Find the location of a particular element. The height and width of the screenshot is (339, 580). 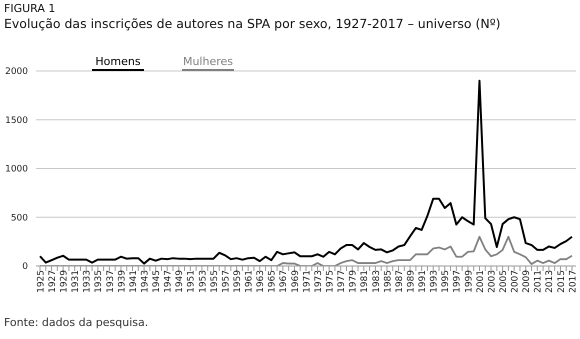

x-tick-label: 2015 is located at coordinates (561, 281).